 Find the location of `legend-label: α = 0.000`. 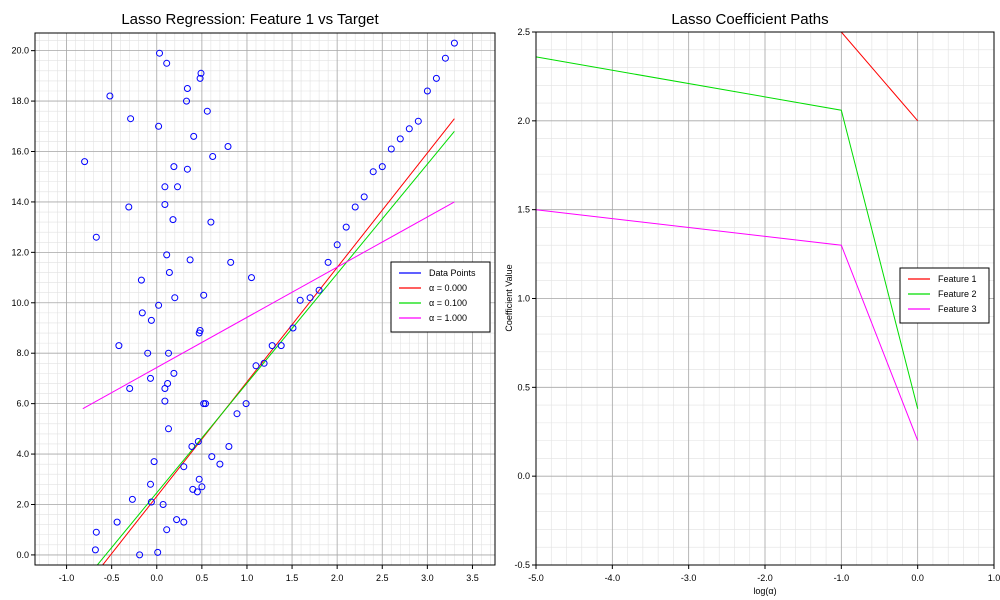

legend-label: α = 0.000 is located at coordinates (448, 288).